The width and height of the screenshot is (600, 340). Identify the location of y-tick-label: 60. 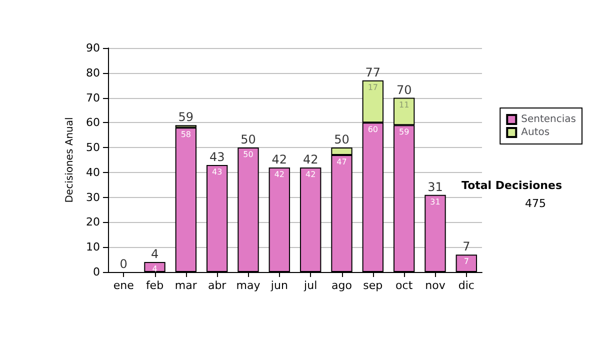
(93, 123).